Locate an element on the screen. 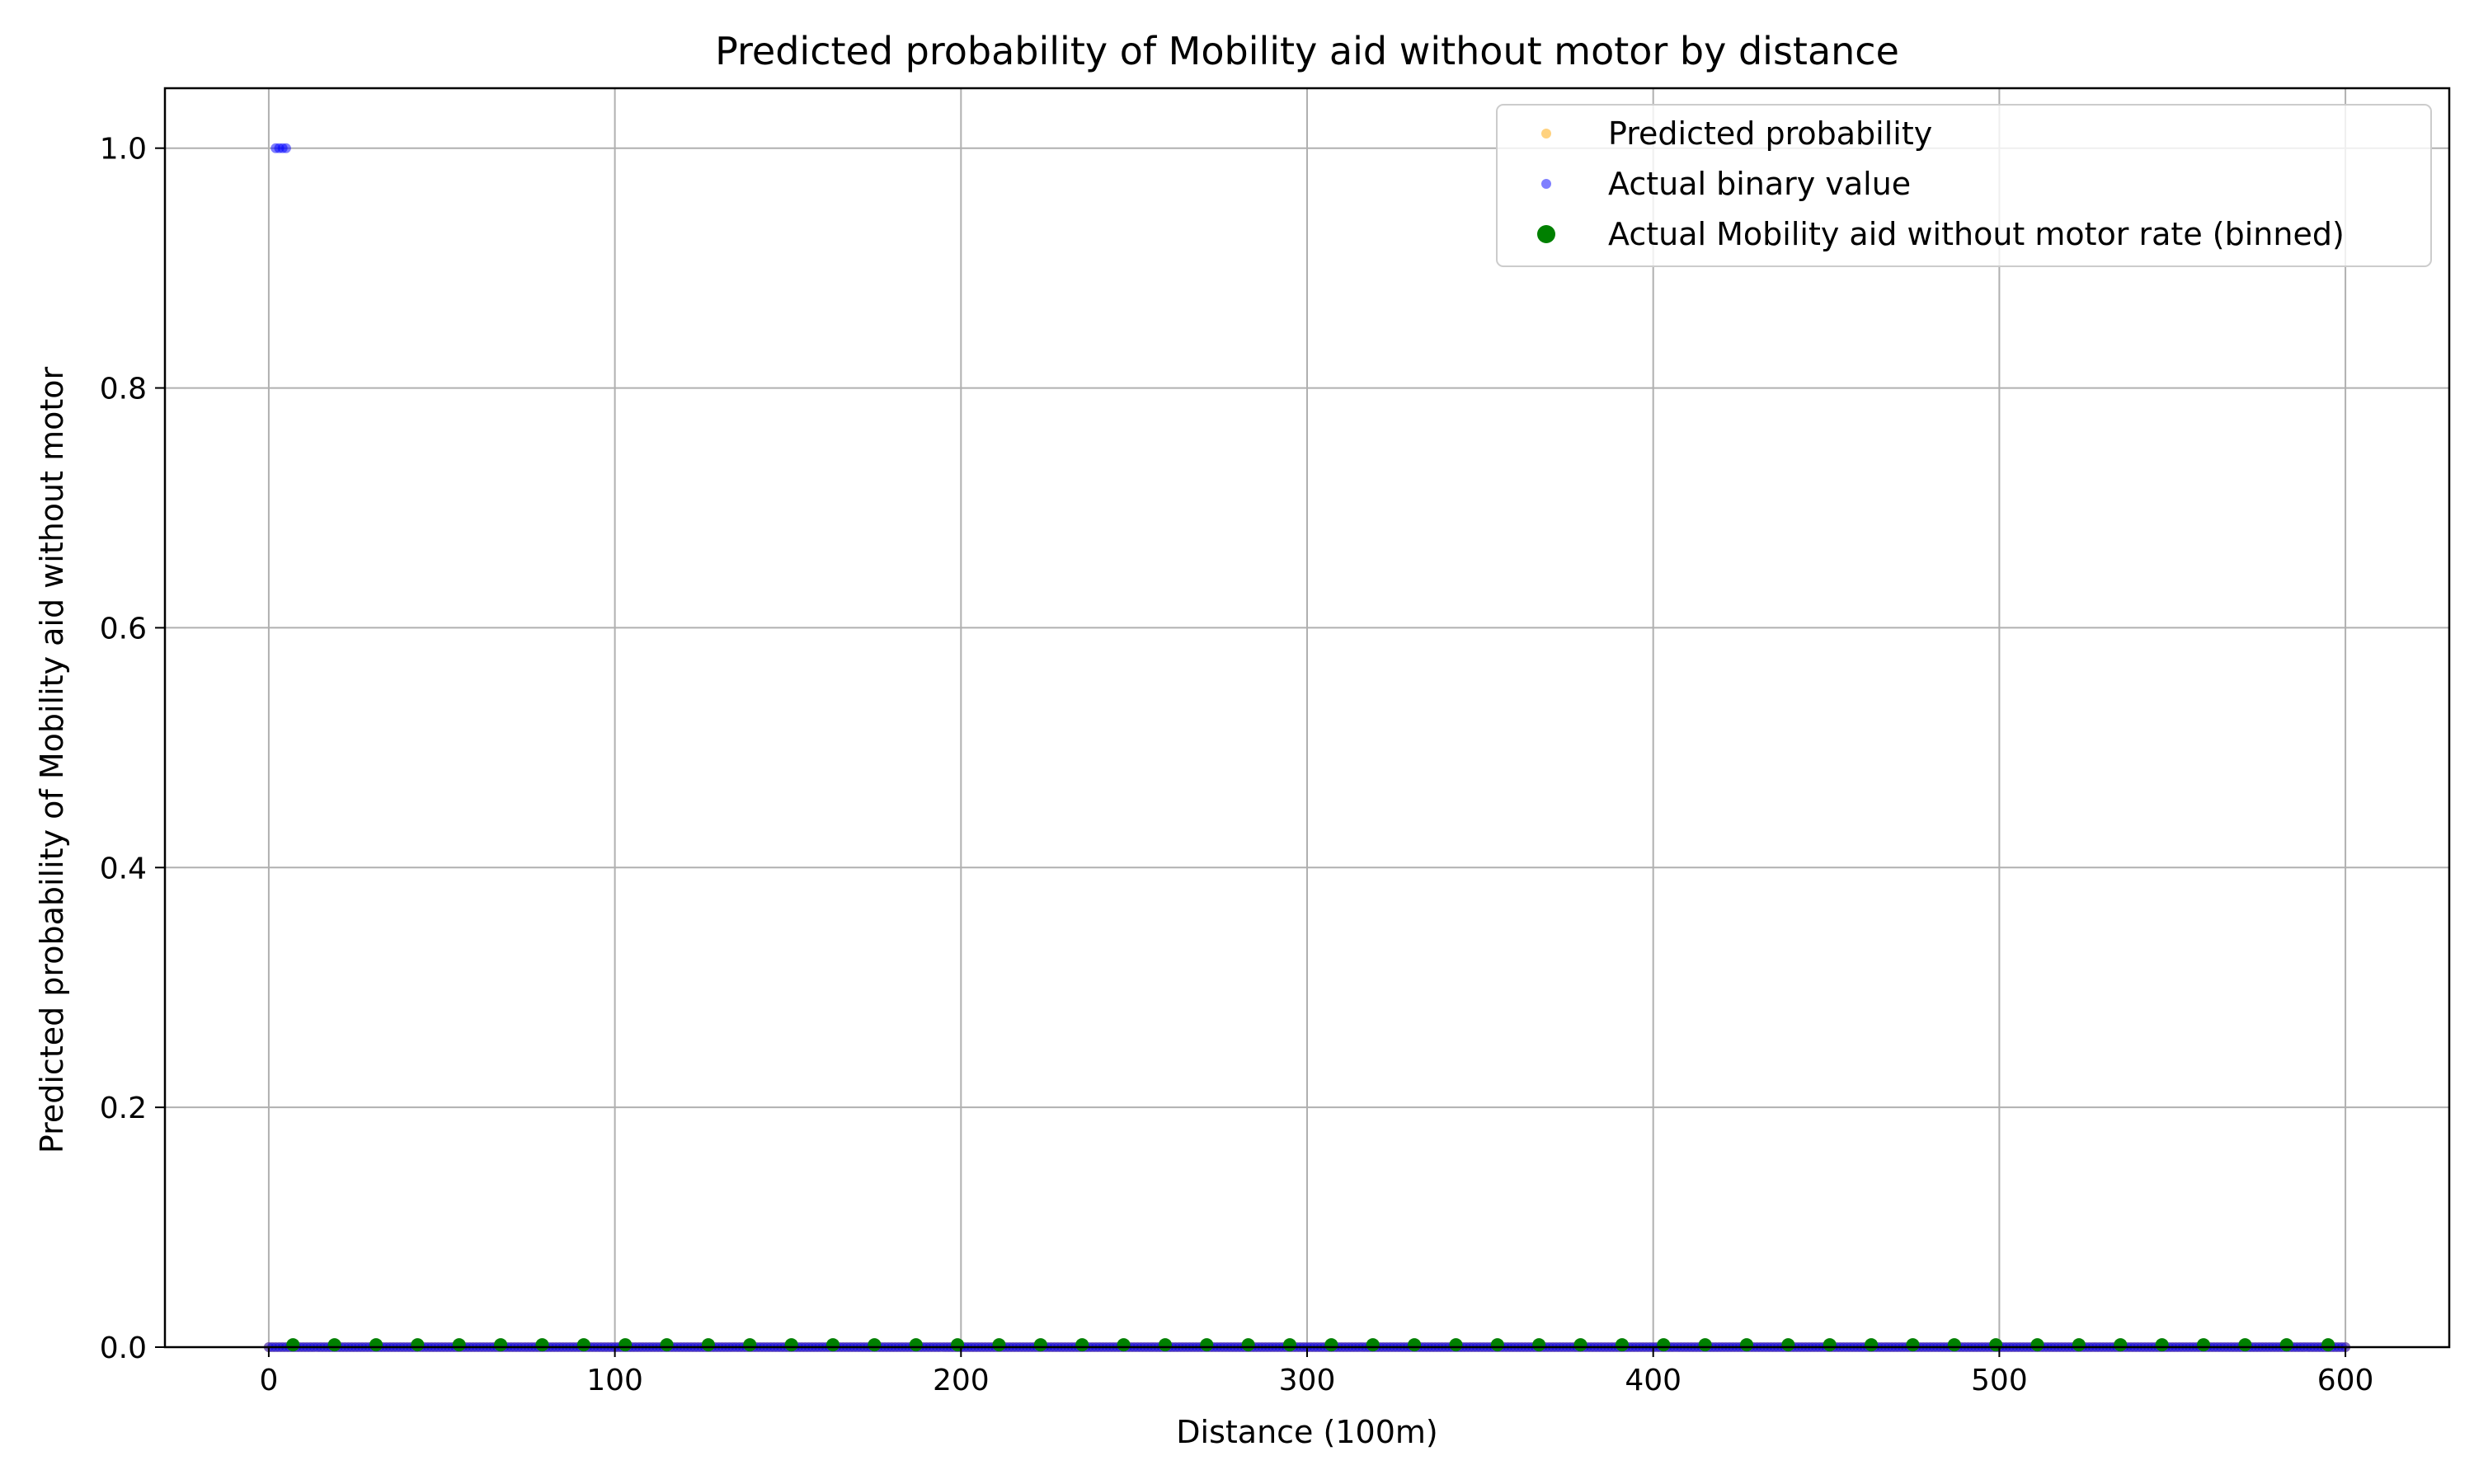 Image resolution: width=2474 pixels, height=1484 pixels. y-tick-label: 0.0 is located at coordinates (123, 1348).